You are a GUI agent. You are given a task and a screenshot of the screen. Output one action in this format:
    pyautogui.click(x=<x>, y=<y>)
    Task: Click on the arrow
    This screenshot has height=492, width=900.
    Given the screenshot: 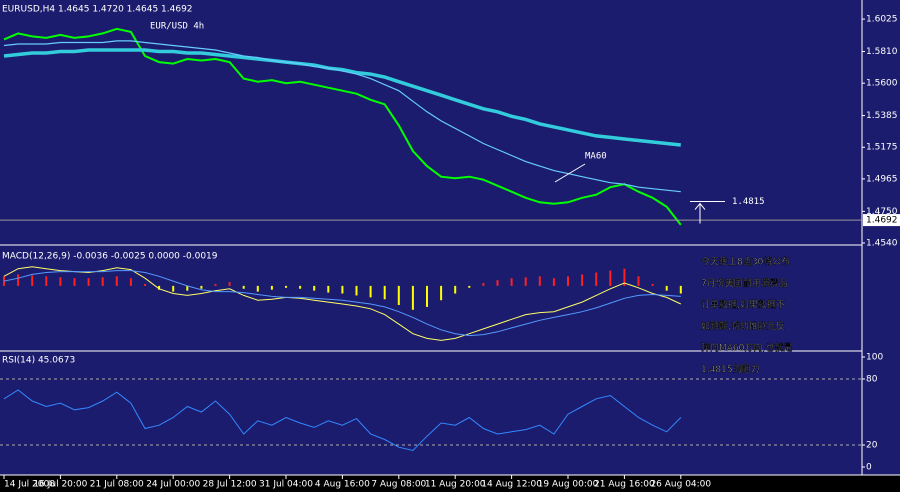 What is the action you would take?
    pyautogui.click(x=700, y=213)
    